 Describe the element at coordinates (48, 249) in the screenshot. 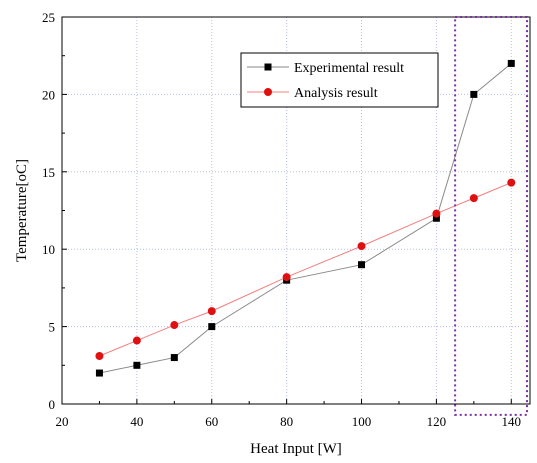

I see `y-tick-label: 10` at that location.